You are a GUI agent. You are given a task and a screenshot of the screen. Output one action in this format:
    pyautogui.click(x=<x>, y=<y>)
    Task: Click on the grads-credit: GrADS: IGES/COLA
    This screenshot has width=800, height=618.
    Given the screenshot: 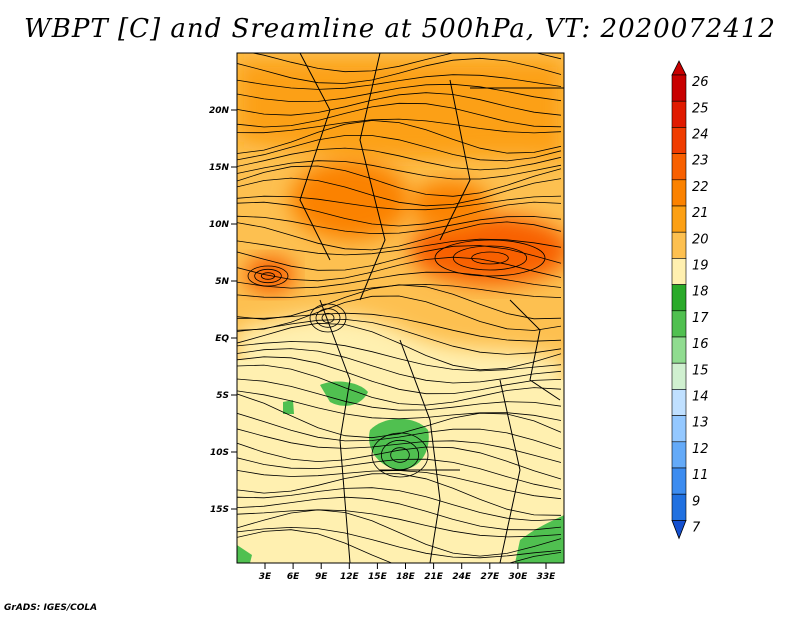 What is the action you would take?
    pyautogui.click(x=51, y=608)
    